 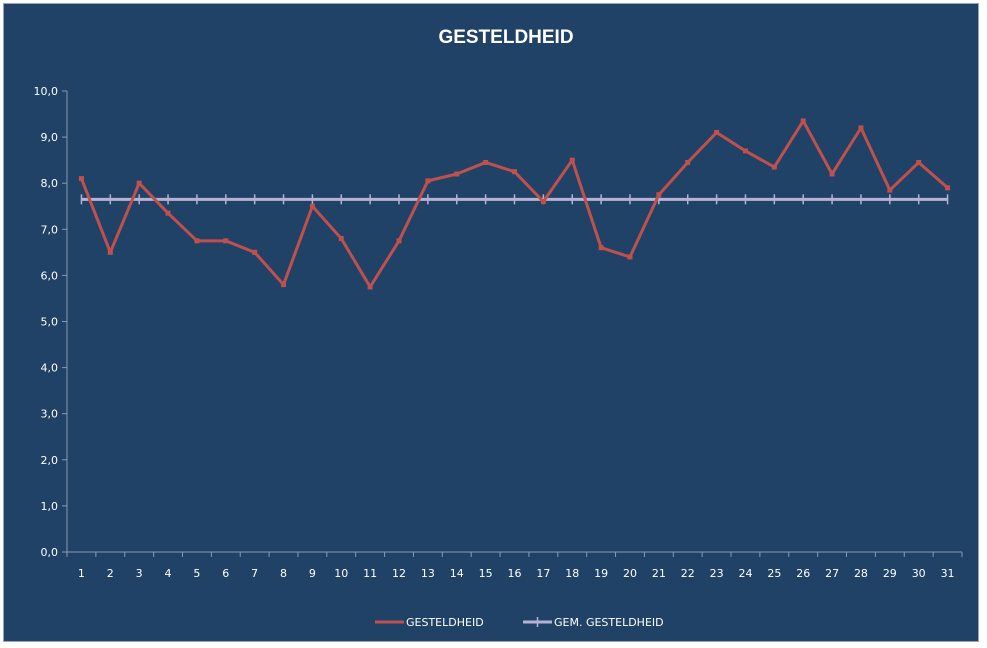 What do you see at coordinates (50, 229) in the screenshot?
I see `y-tick-label: 7,0` at bounding box center [50, 229].